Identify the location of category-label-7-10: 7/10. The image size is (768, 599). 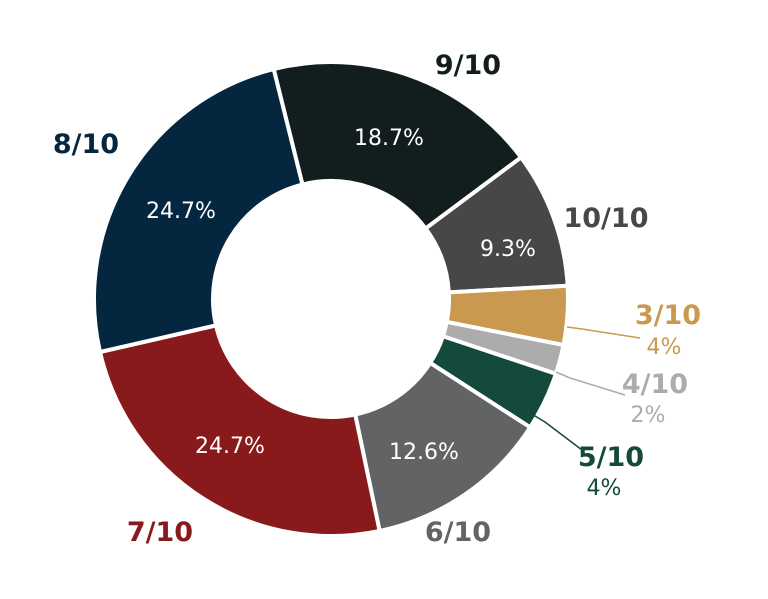
(160, 532).